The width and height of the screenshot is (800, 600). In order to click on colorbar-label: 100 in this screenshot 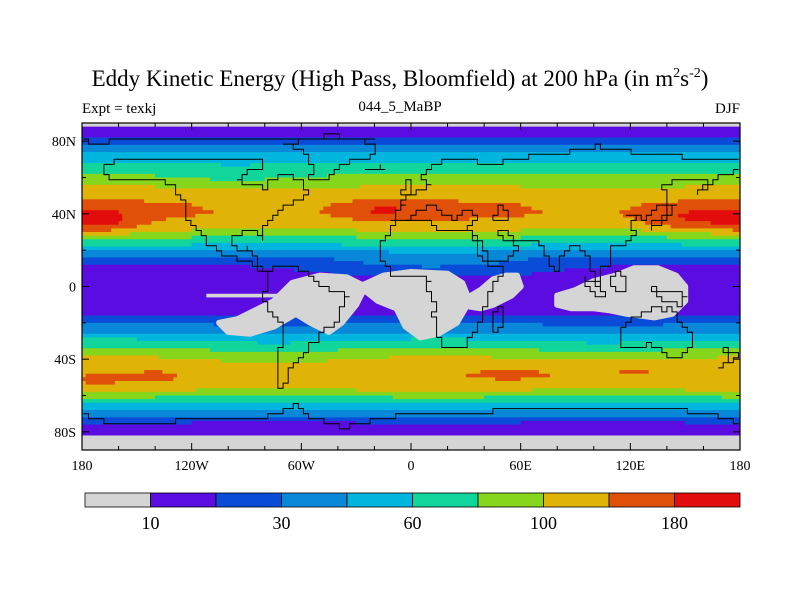, I will do `click(543, 523)`.